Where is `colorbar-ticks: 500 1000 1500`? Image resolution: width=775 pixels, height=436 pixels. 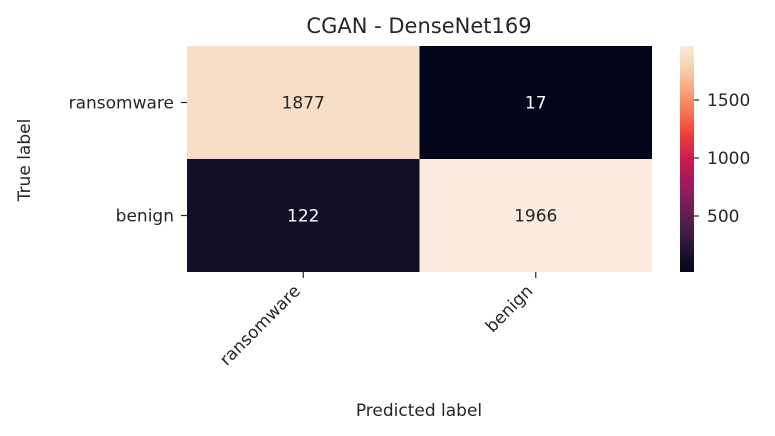 colorbar-ticks: 500 1000 1500 is located at coordinates (722, 159).